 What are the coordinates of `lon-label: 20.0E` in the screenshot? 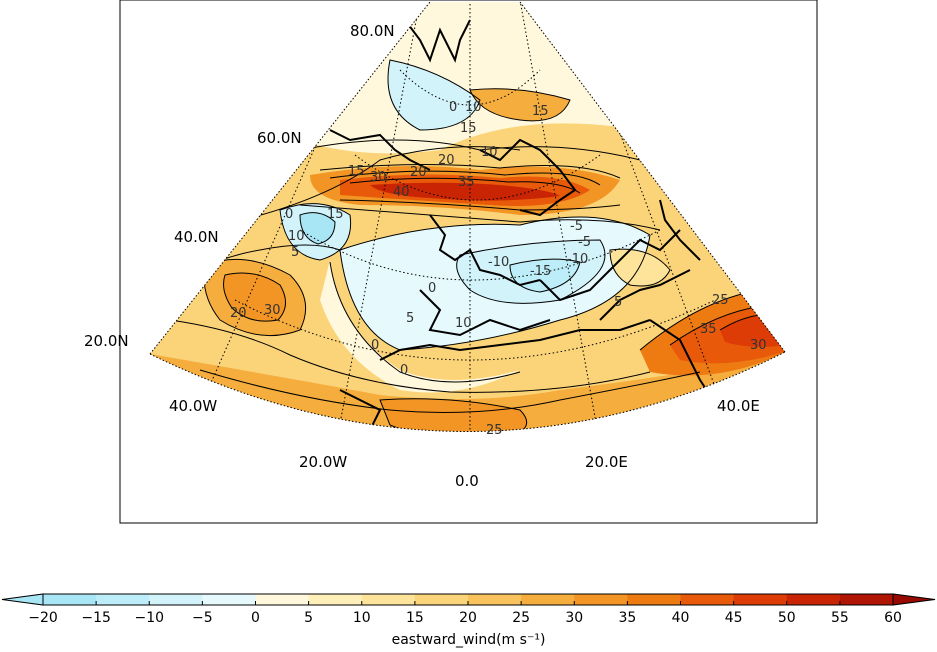 It's located at (606, 462).